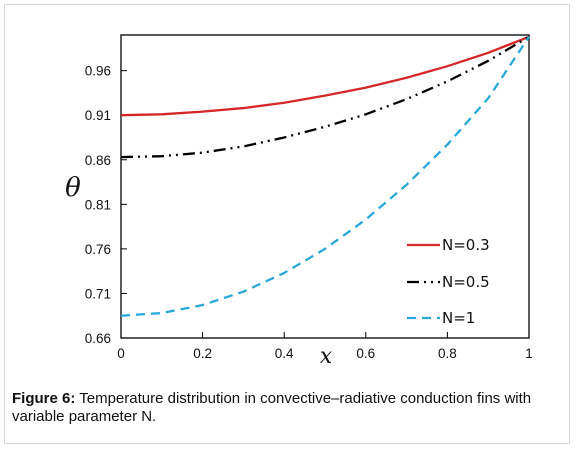 This screenshot has height=450, width=576. I want to click on x-tick-label: 0.2, so click(202, 353).